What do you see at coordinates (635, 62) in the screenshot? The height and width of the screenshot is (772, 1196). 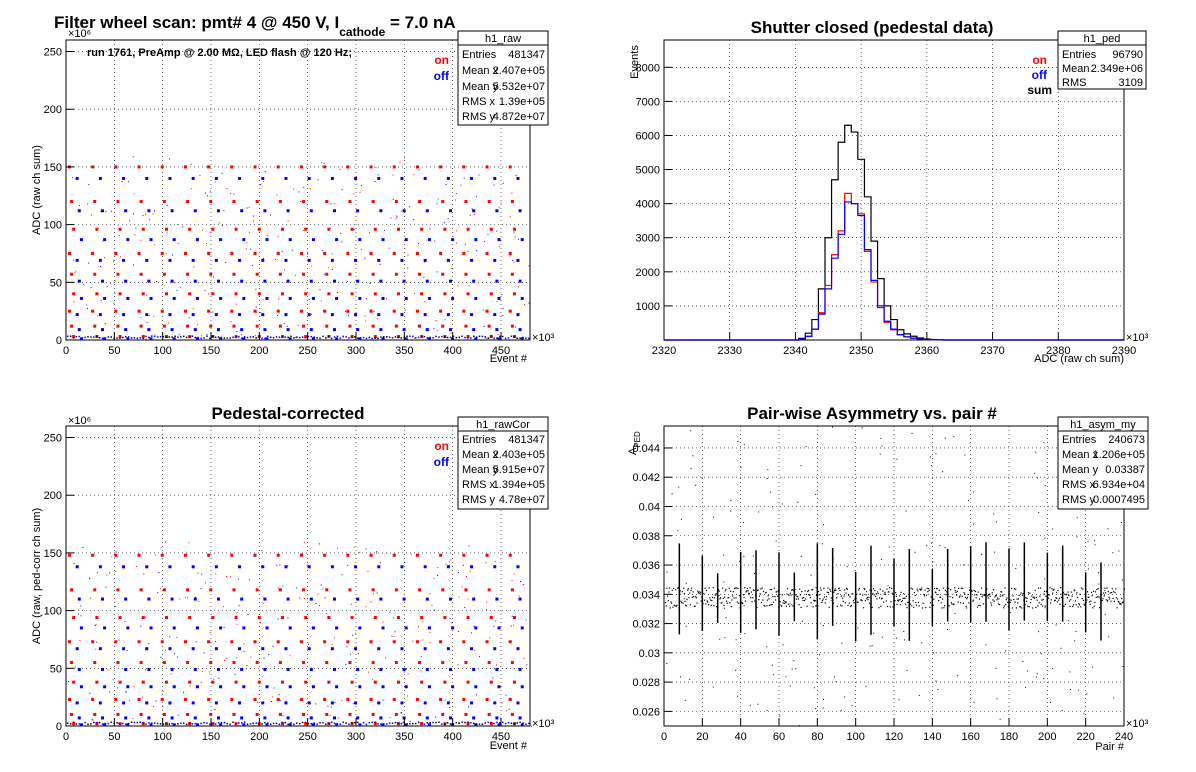 I see `ylabel-ped: Events` at bounding box center [635, 62].